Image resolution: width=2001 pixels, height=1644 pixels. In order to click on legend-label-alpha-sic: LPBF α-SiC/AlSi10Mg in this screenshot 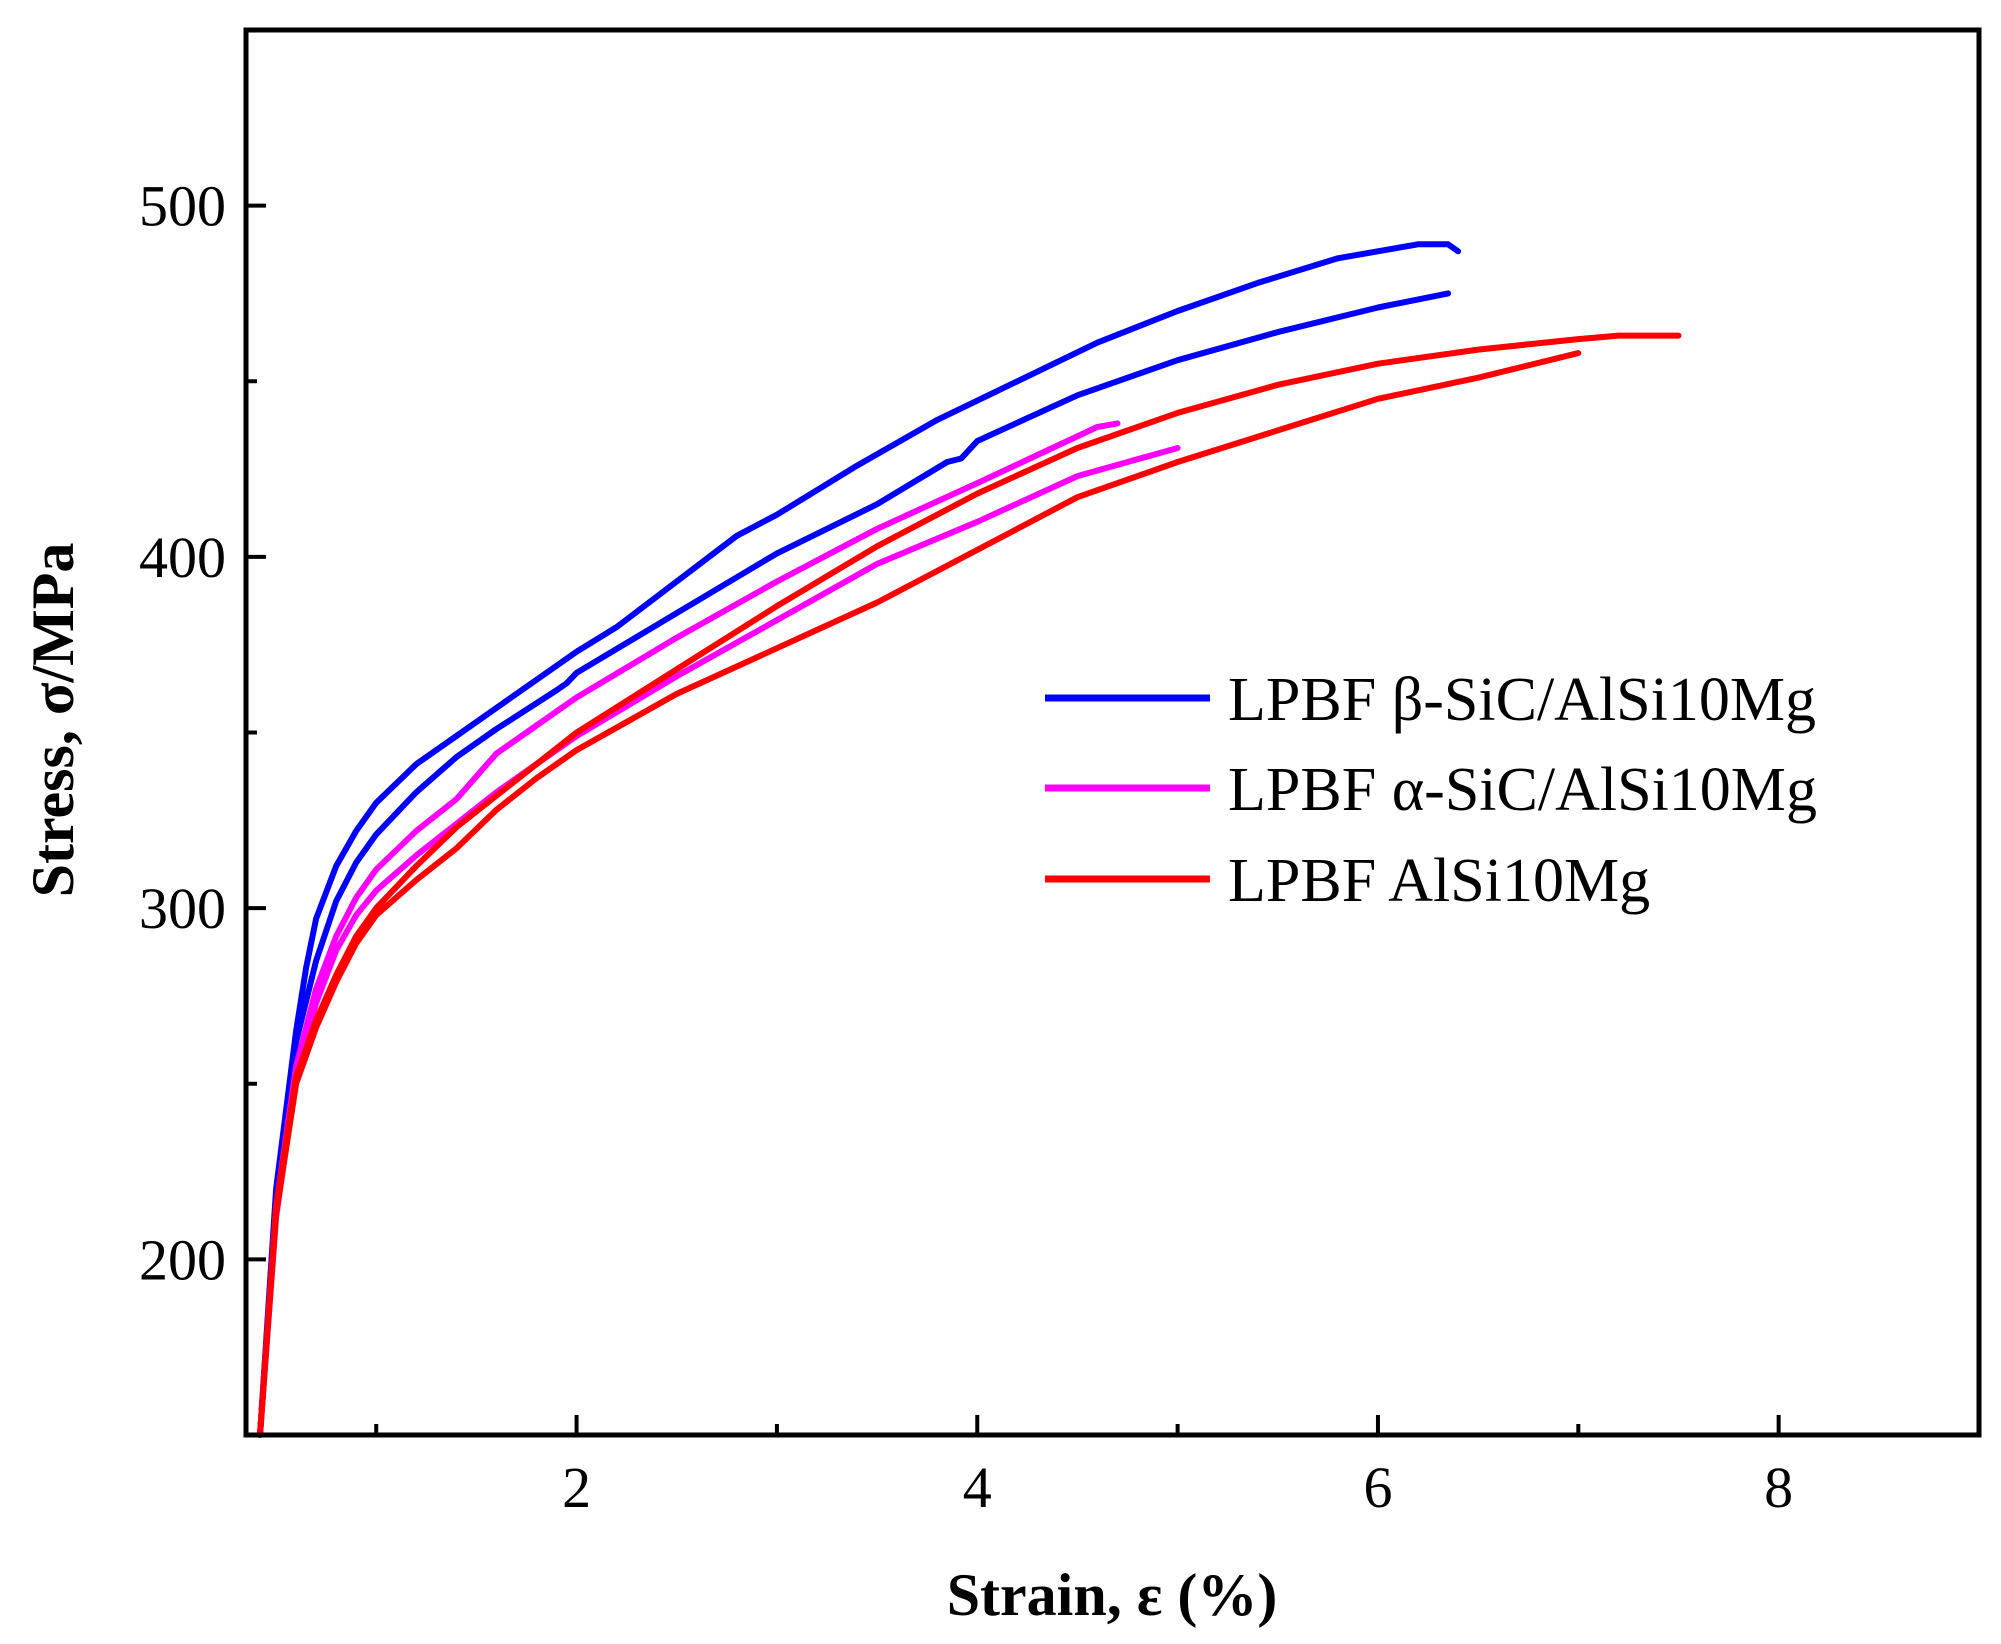, I will do `click(1522, 790)`.